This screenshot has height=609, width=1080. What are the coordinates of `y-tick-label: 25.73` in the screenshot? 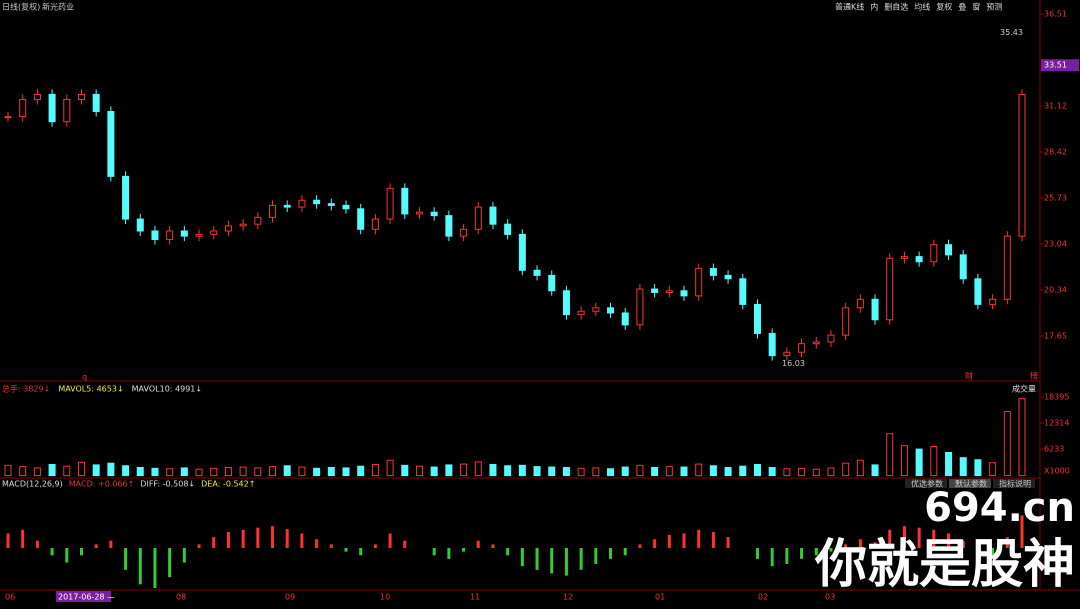 It's located at (1055, 198).